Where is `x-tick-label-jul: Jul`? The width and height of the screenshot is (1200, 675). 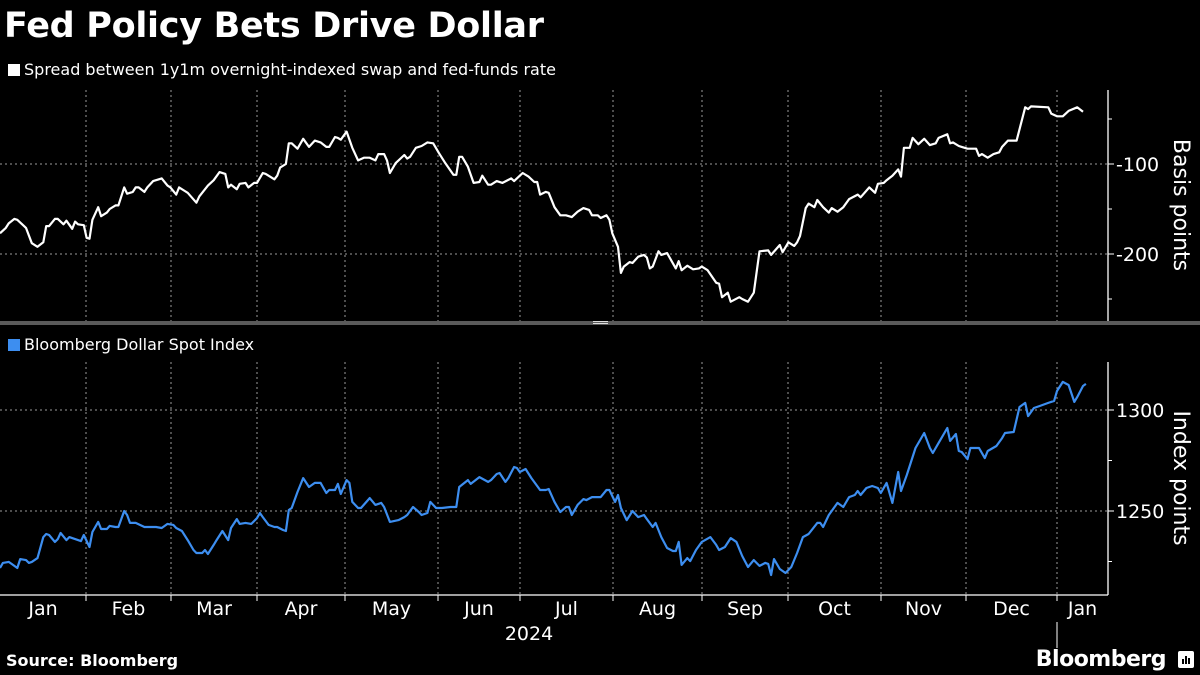 x-tick-label-jul: Jul is located at coordinates (566, 609).